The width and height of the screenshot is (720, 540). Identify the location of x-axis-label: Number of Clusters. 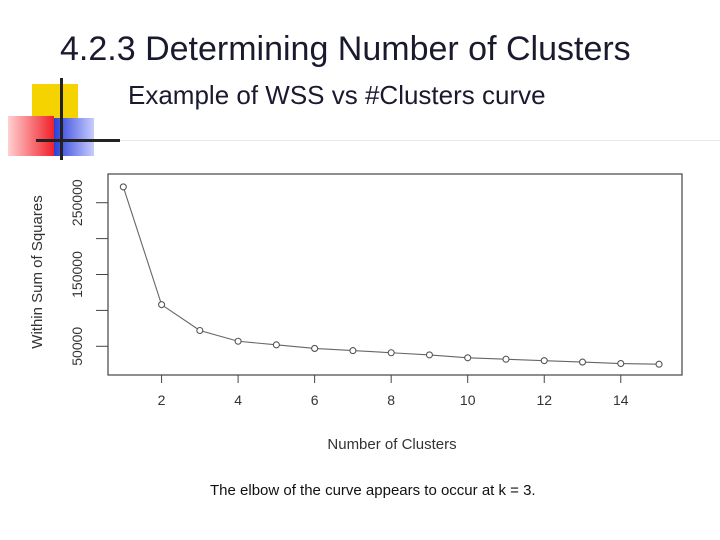
(391, 444).